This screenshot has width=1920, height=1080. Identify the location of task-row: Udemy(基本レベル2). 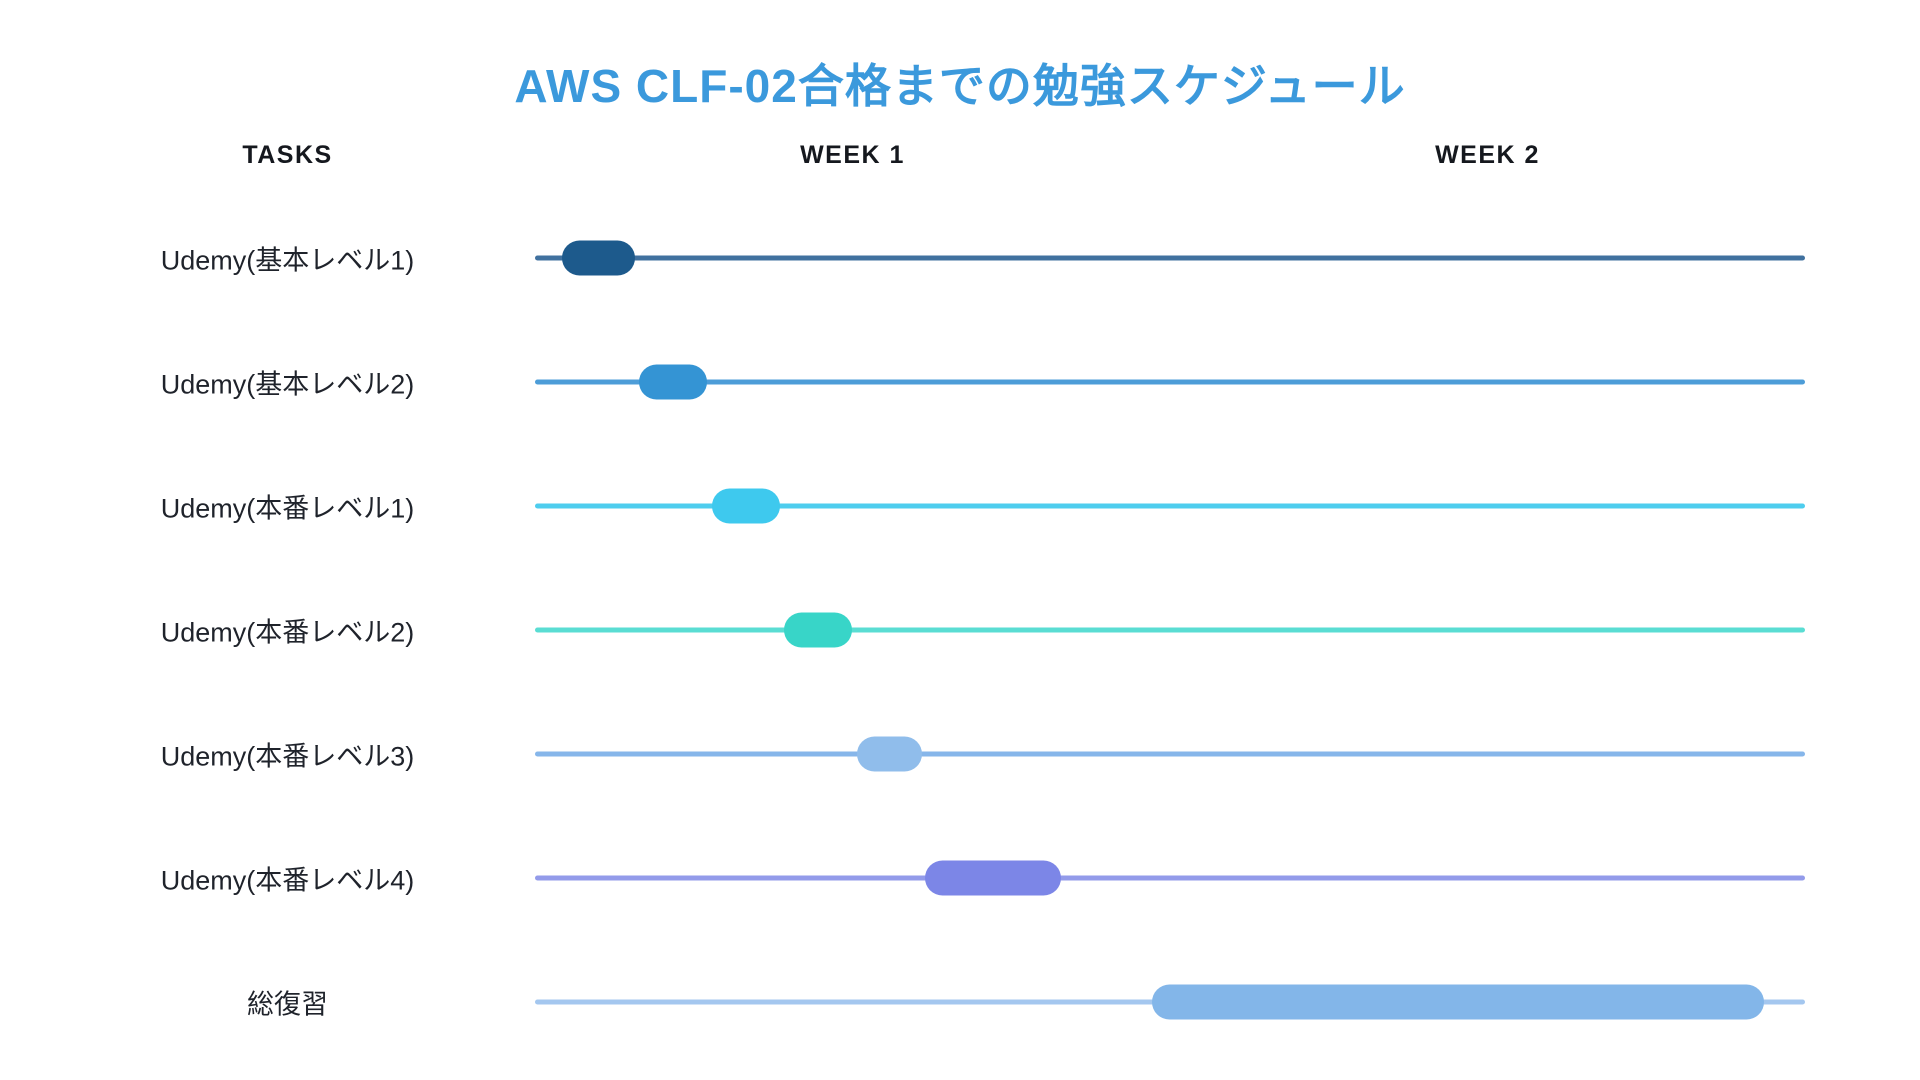
(960, 382).